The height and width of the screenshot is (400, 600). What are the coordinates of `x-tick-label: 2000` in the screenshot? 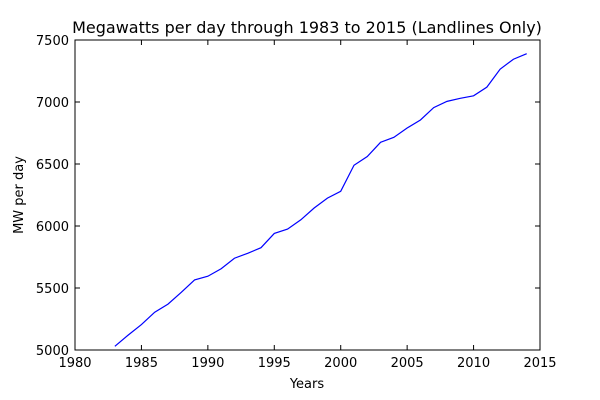 It's located at (340, 363).